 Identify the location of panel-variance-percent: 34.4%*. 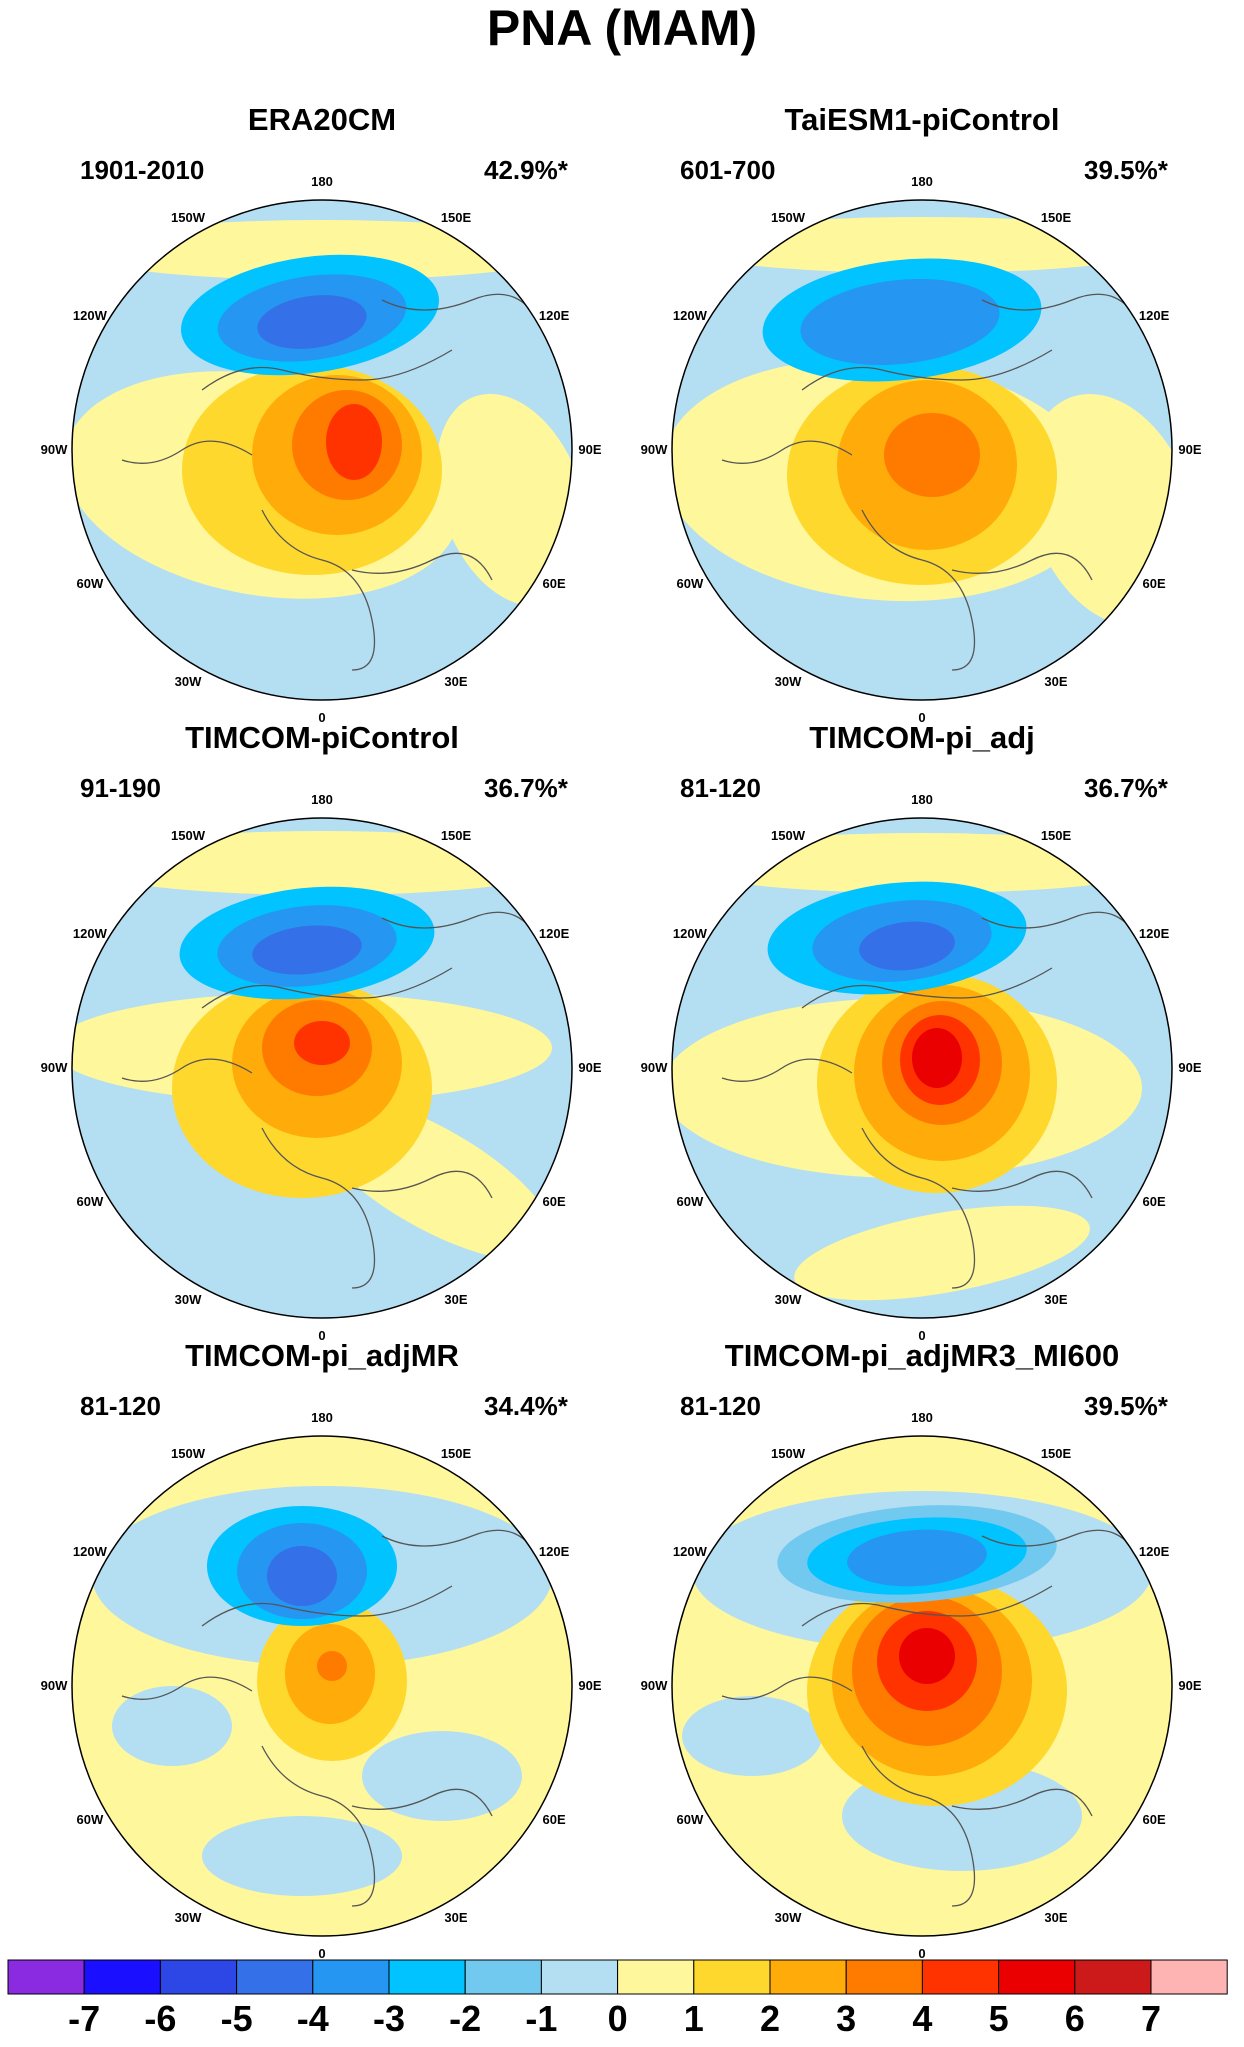
(526, 1406).